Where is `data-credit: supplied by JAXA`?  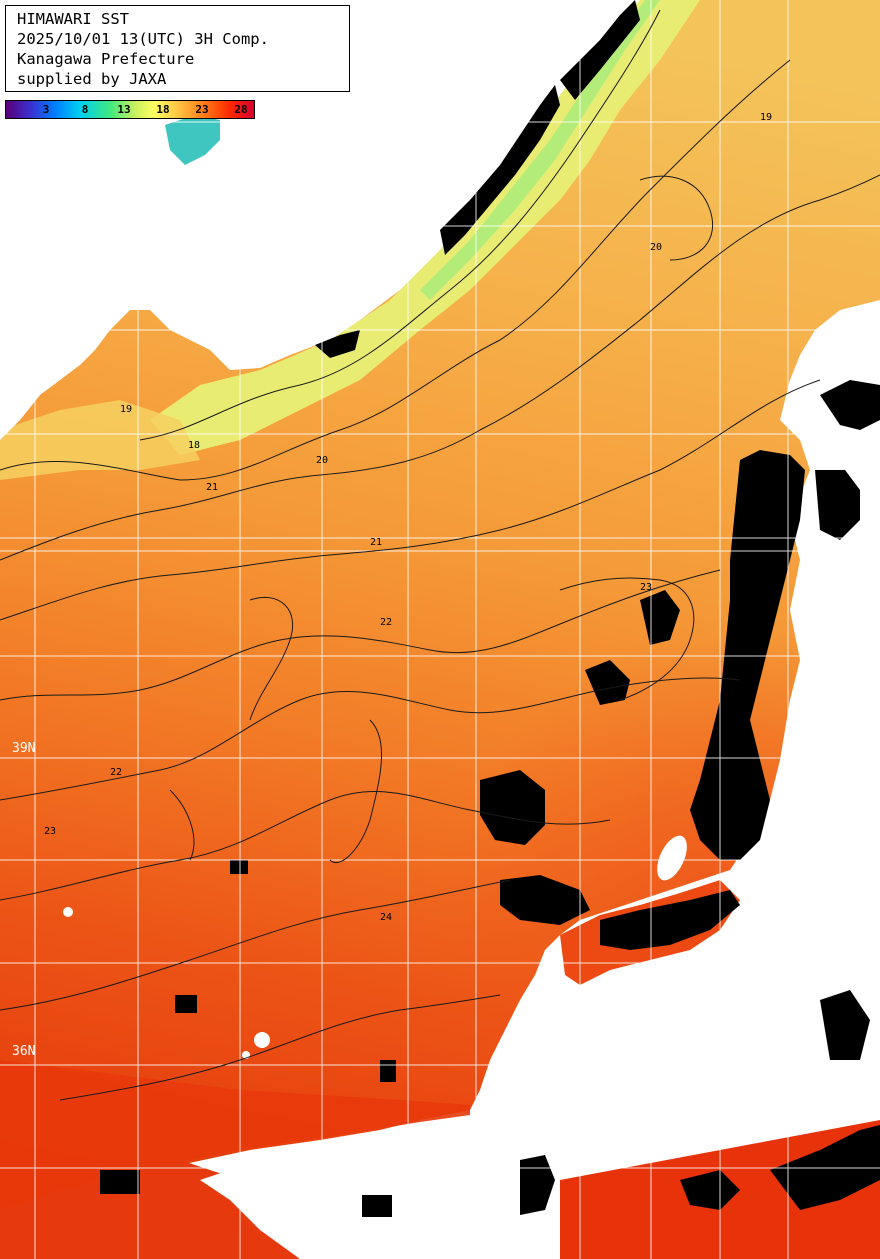
data-credit: supplied by JAXA is located at coordinates (92, 79).